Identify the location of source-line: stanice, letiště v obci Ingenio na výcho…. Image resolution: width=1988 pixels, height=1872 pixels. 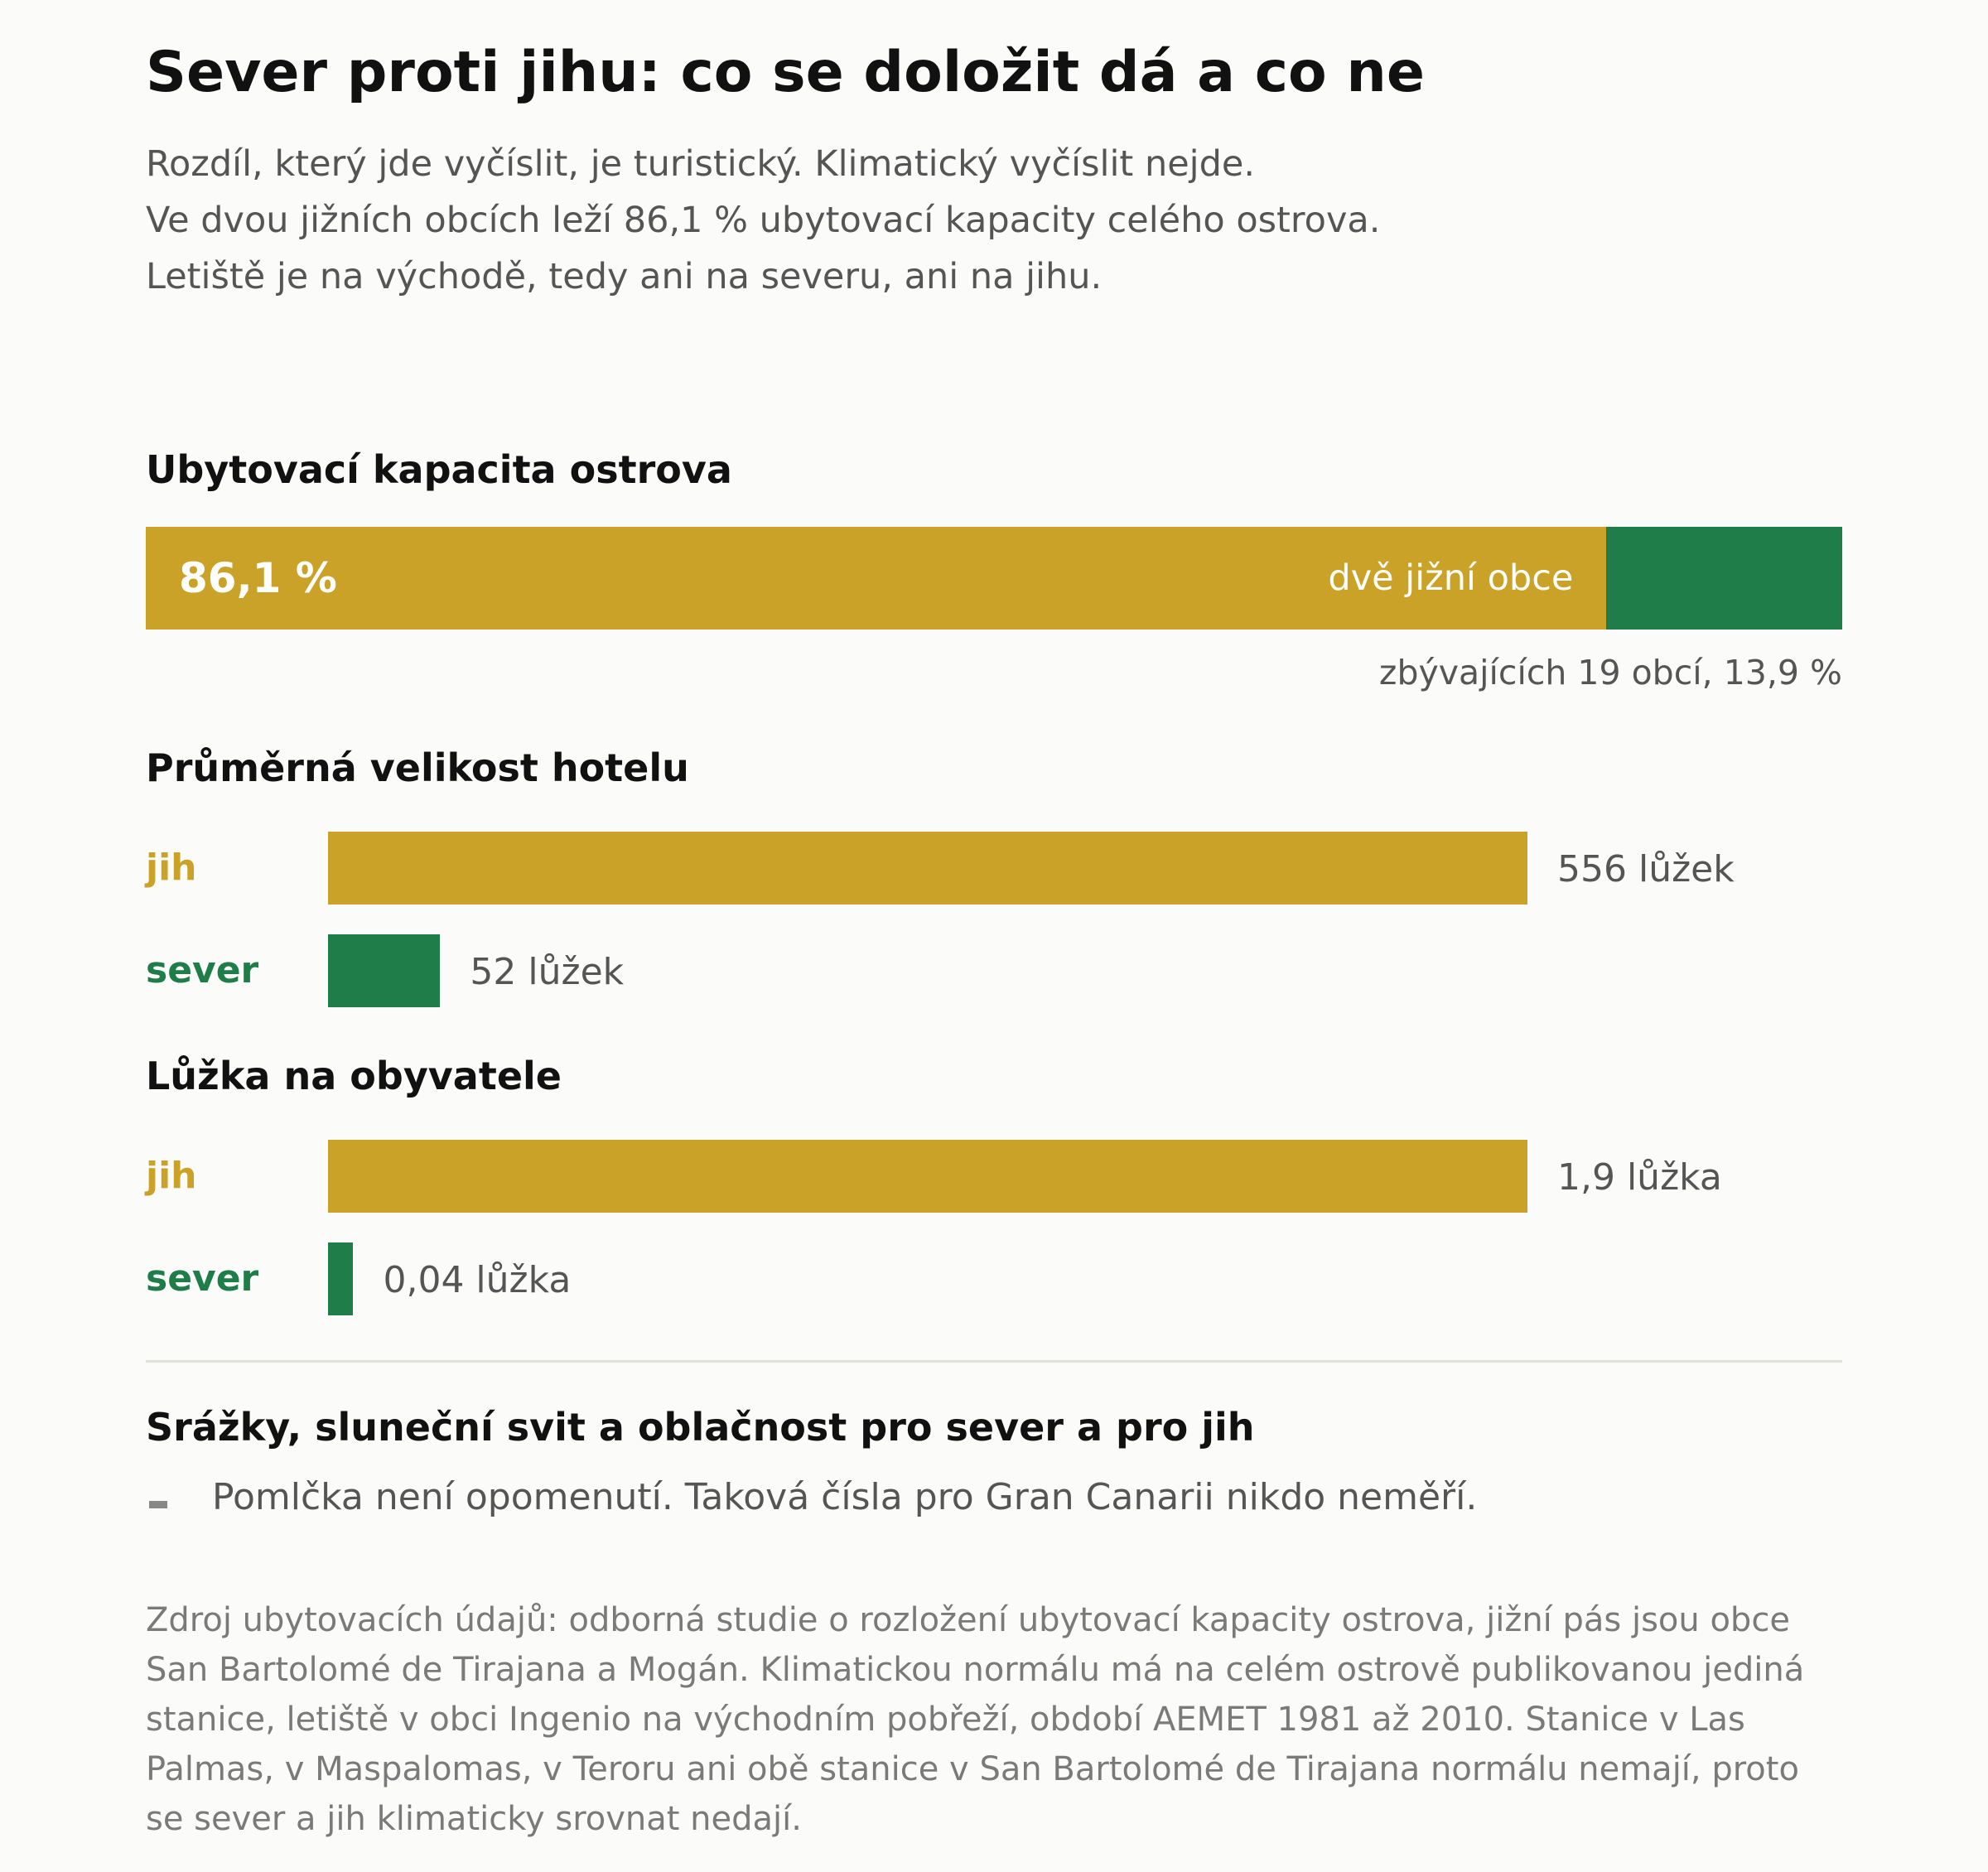
(945, 1720).